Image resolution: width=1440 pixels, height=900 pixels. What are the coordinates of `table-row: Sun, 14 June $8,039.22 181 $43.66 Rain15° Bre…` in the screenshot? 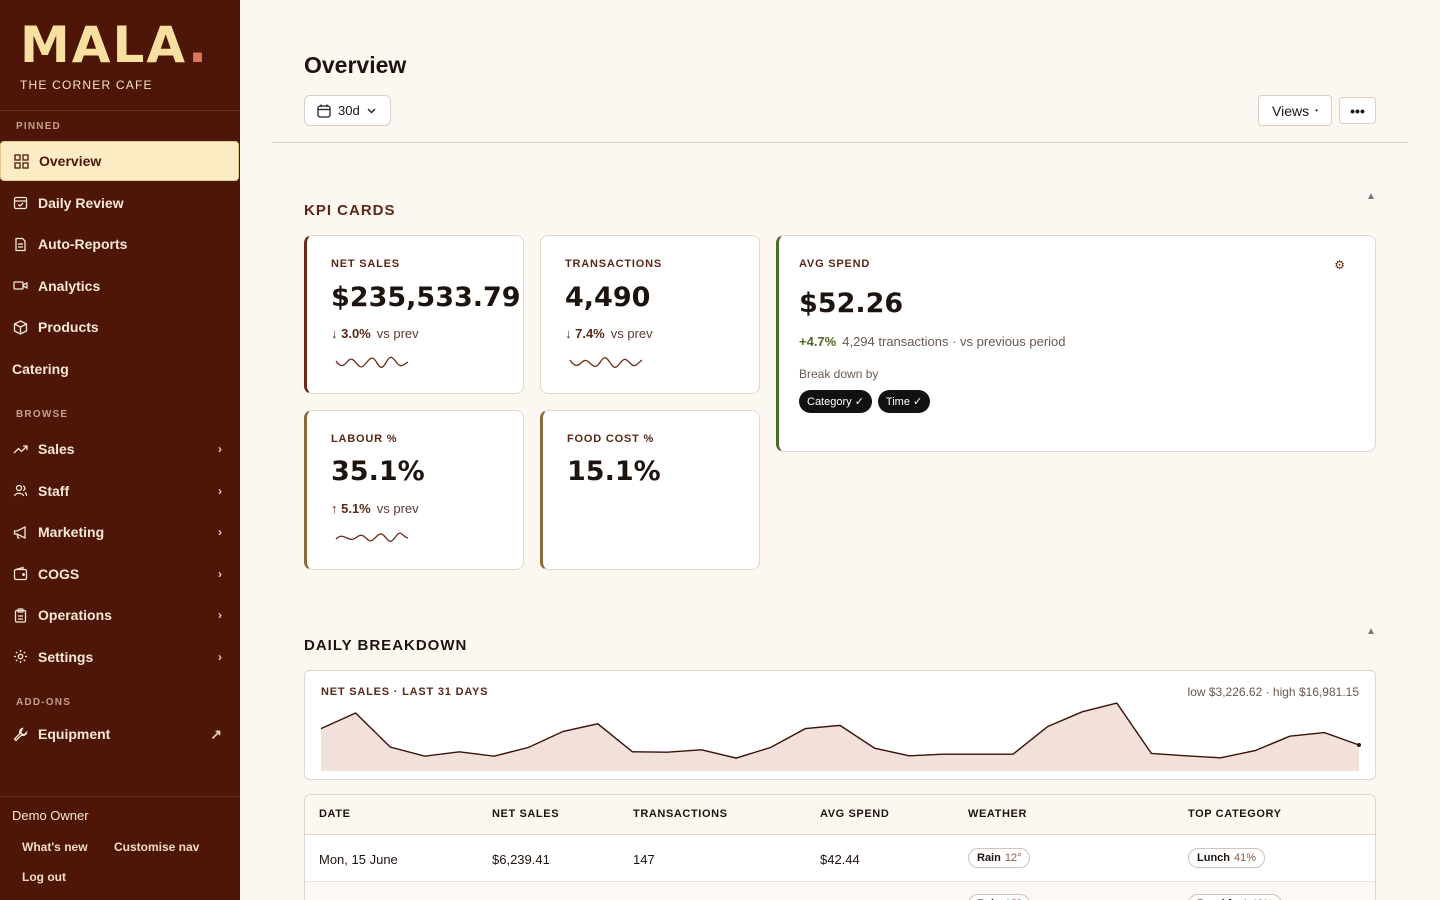 It's located at (840, 891).